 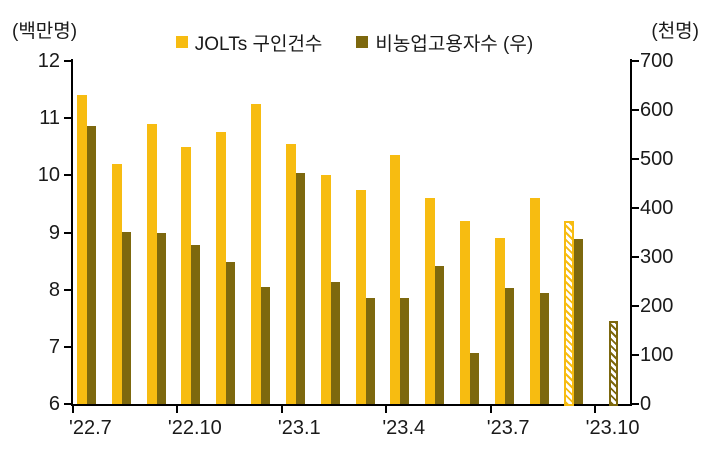 What do you see at coordinates (544, 348) in the screenshot?
I see `bar-nonfarm-23.8` at bounding box center [544, 348].